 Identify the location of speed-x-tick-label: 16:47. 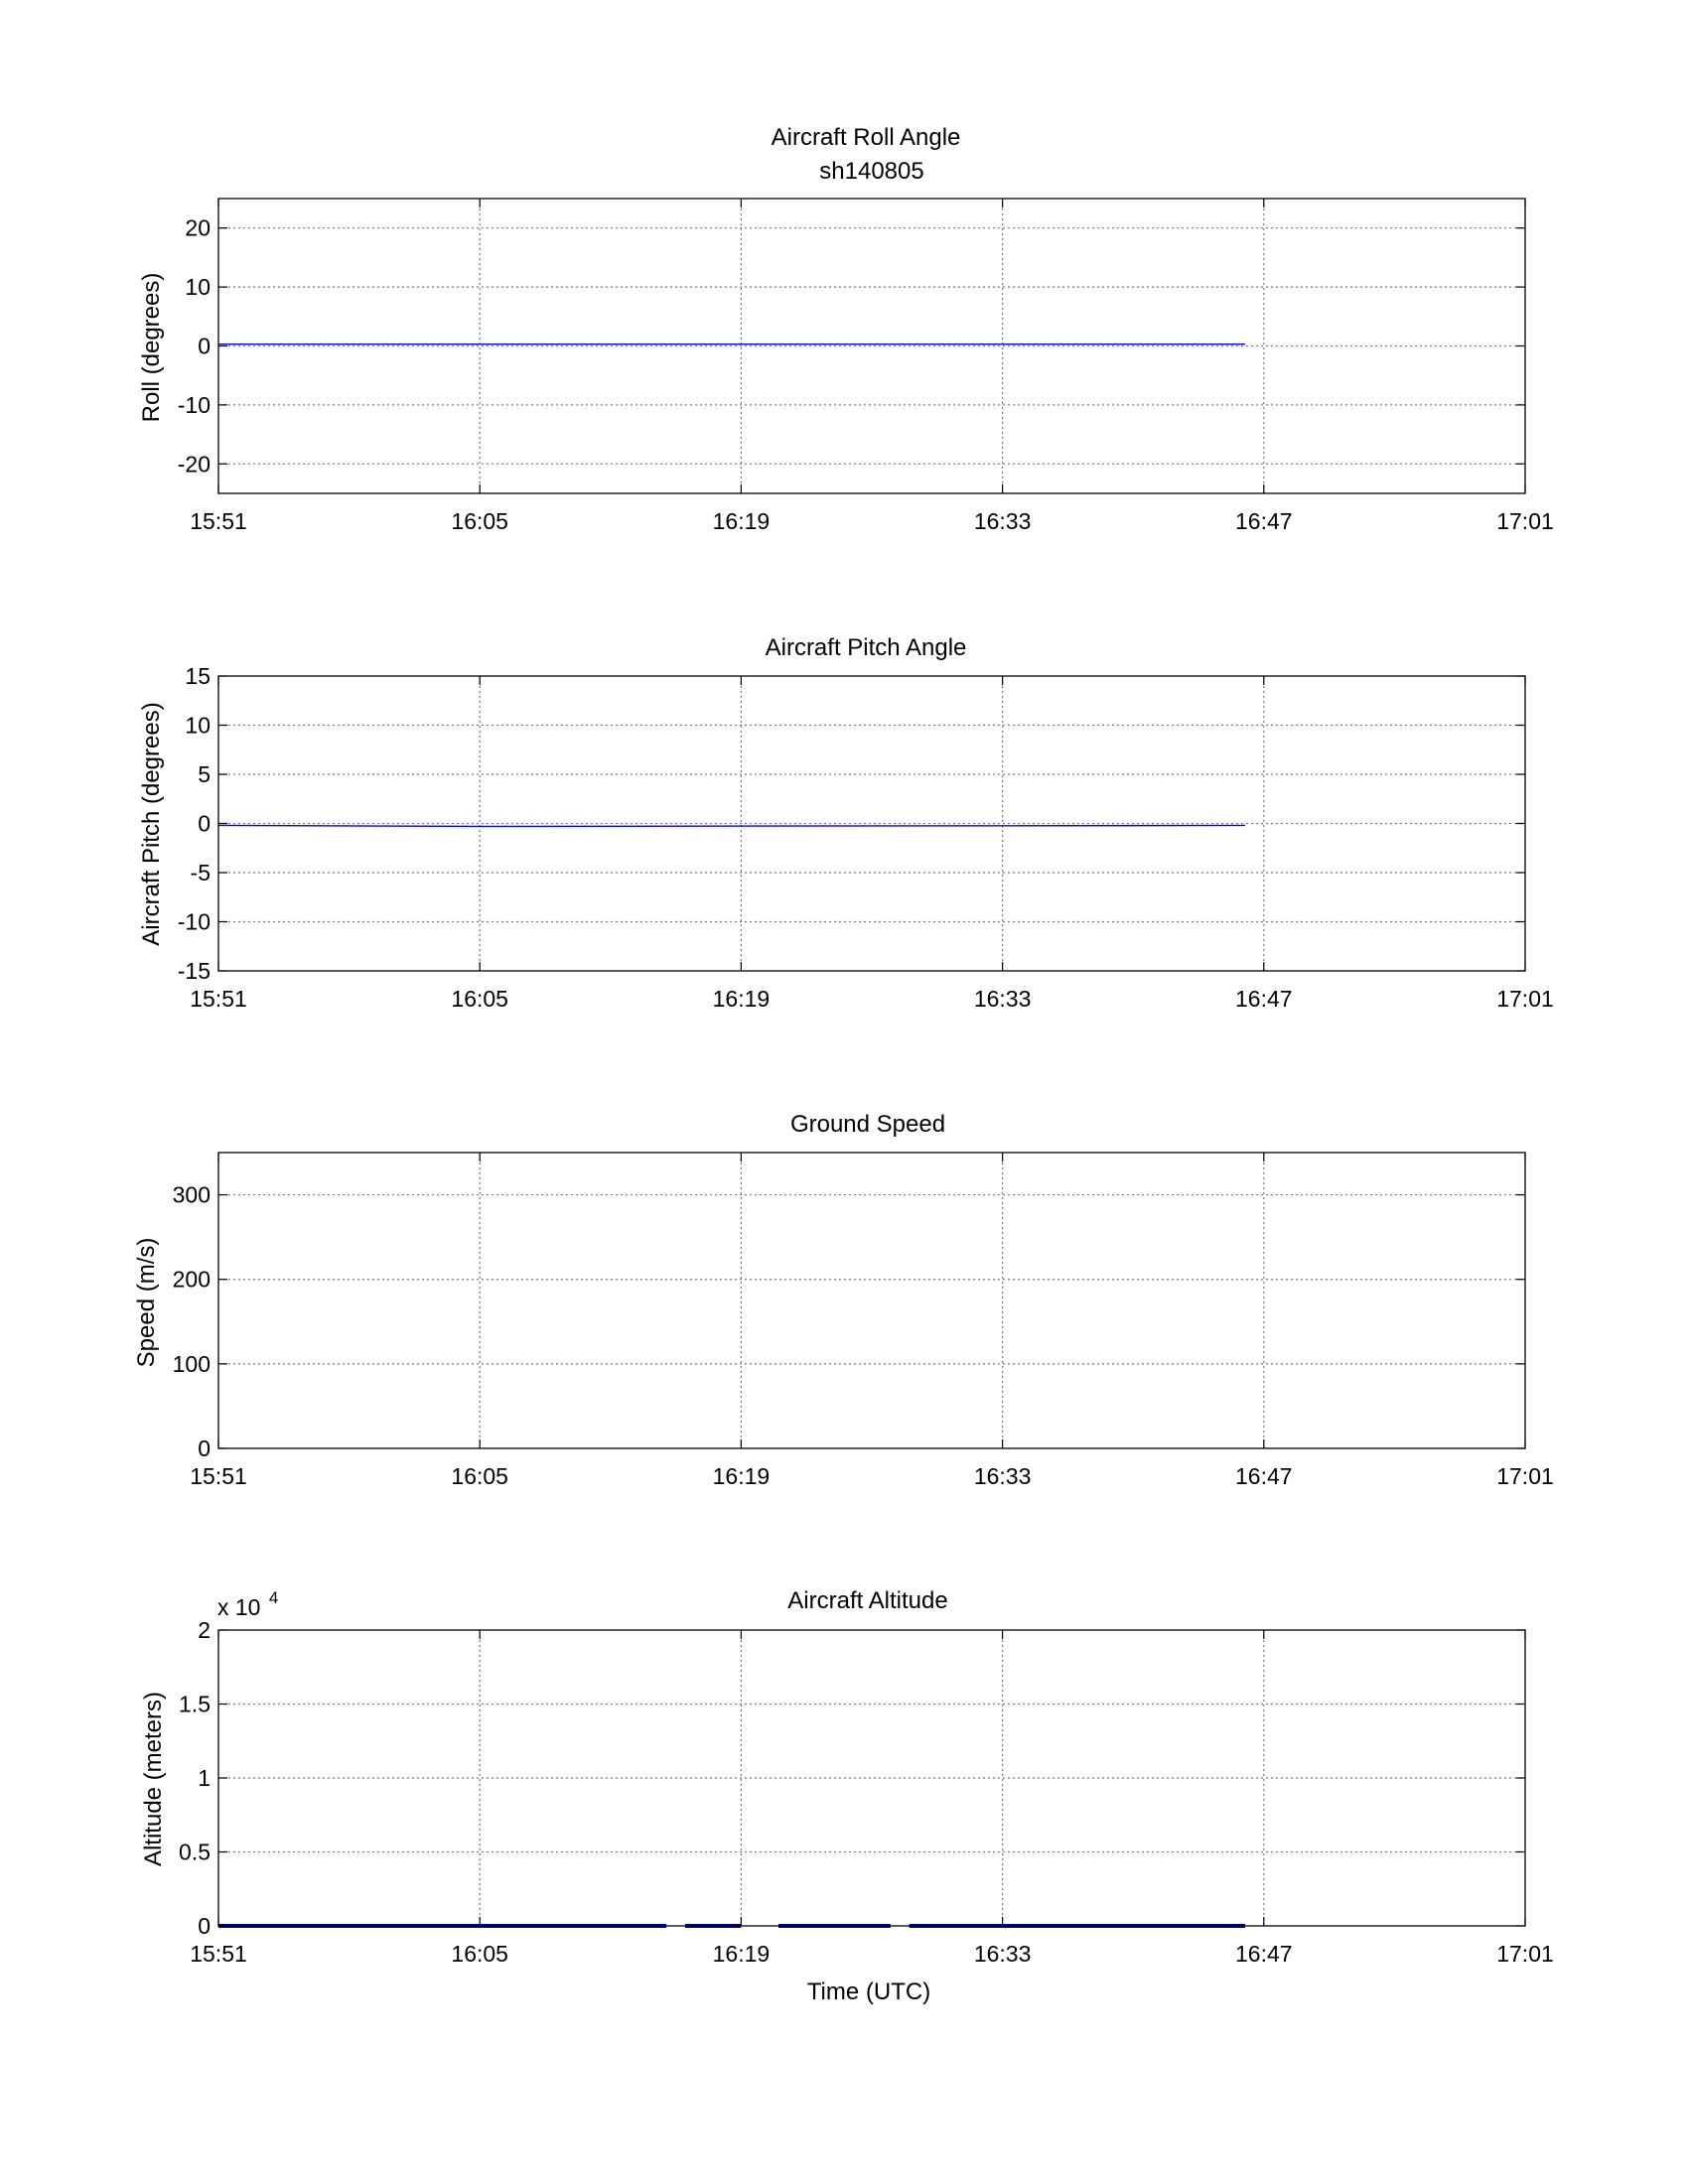
(1264, 1476).